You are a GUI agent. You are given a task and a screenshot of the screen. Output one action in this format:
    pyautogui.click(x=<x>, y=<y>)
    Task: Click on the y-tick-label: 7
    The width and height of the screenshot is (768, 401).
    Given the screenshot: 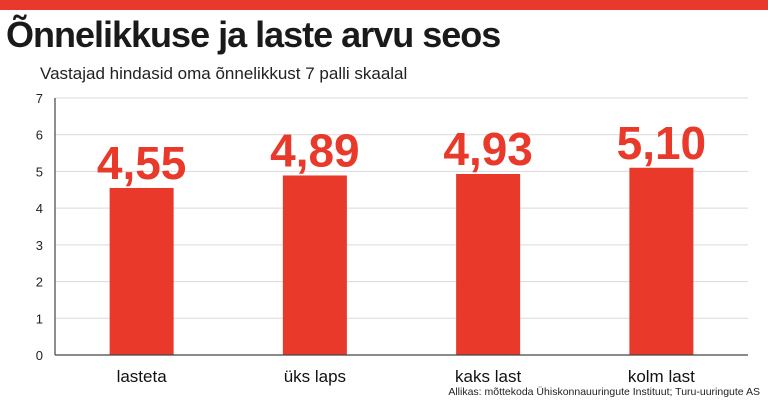 What is the action you would take?
    pyautogui.click(x=39, y=98)
    